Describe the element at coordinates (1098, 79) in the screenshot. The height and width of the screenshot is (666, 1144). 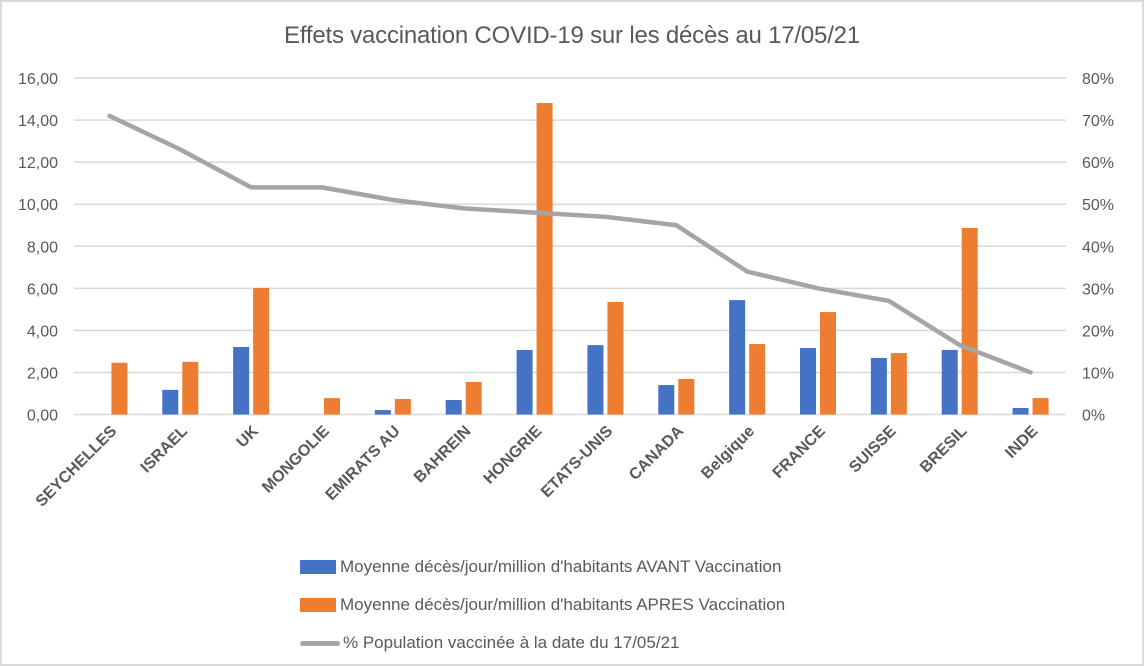
I see `y2-tick-label: 80%` at that location.